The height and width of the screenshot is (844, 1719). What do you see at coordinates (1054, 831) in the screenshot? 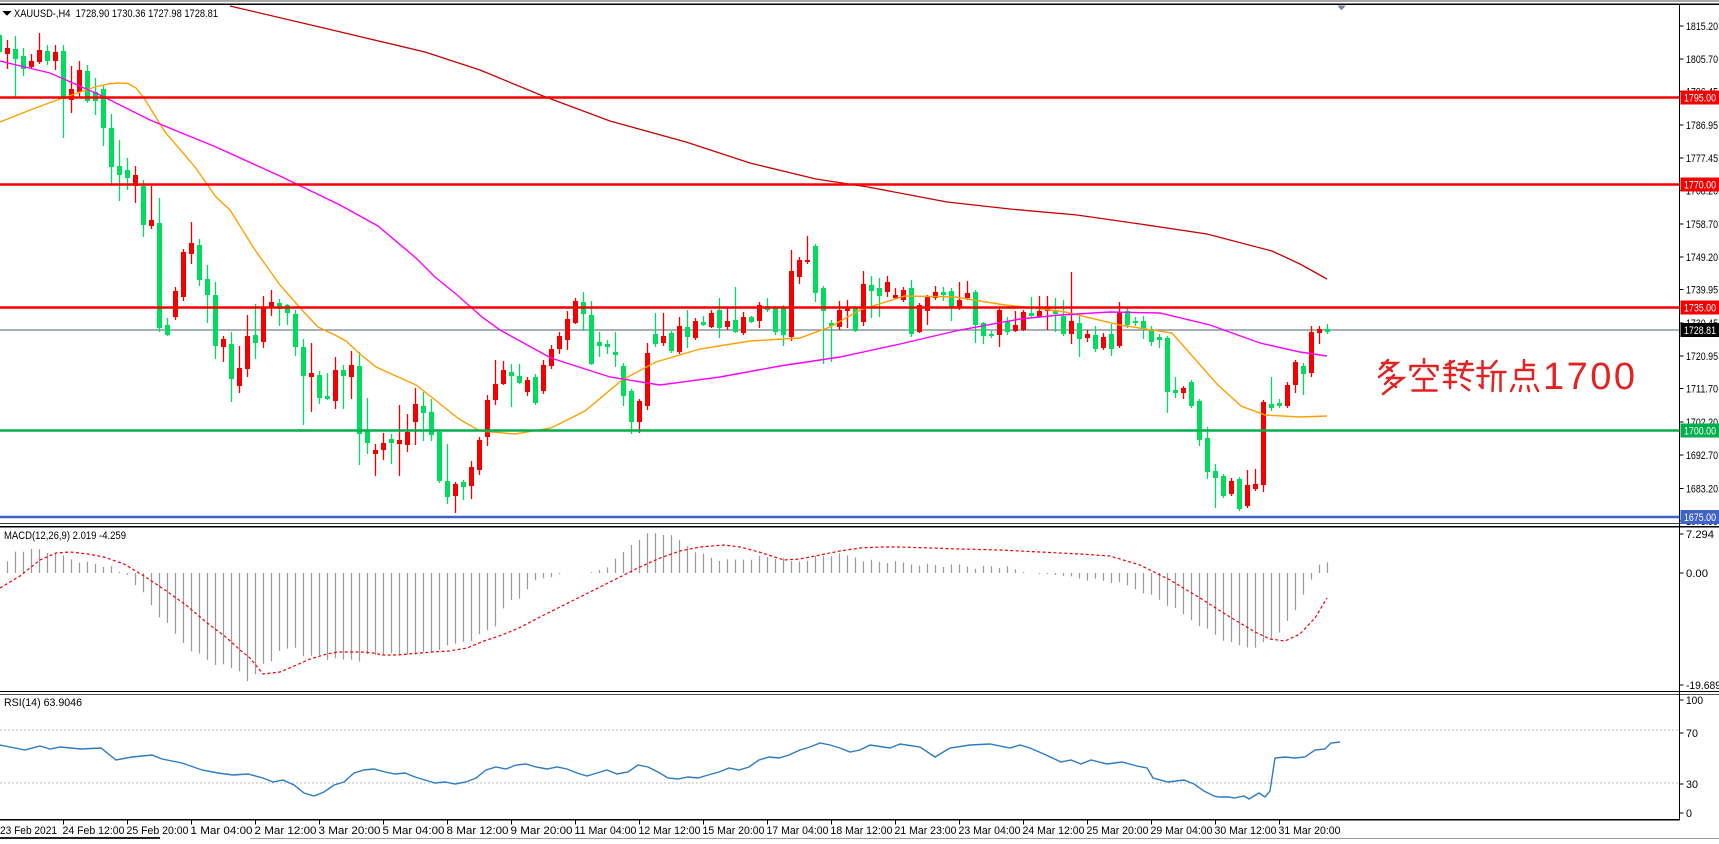
I see `svg-text: 24 Mar 12:00` at bounding box center [1054, 831].